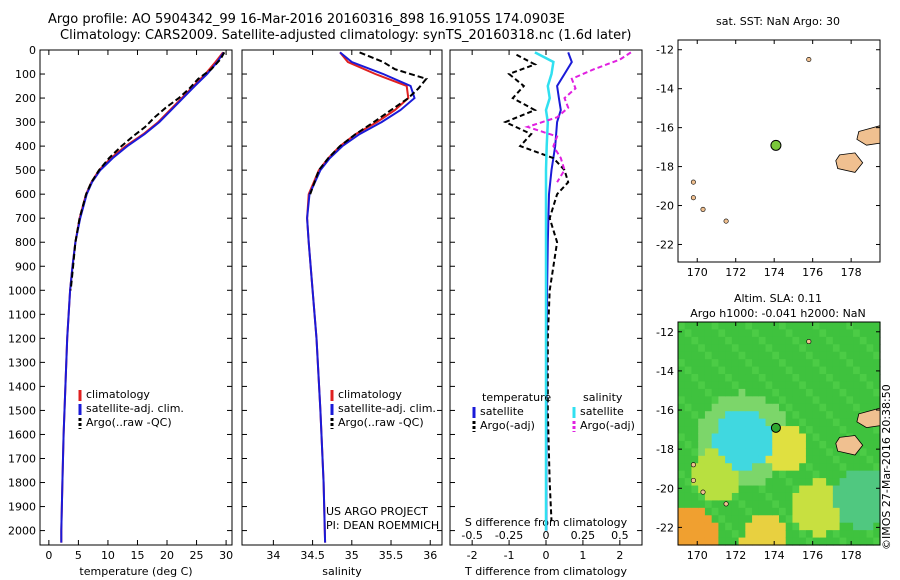  I want to click on salinity-profile-legend-label: climatology, so click(370, 394).